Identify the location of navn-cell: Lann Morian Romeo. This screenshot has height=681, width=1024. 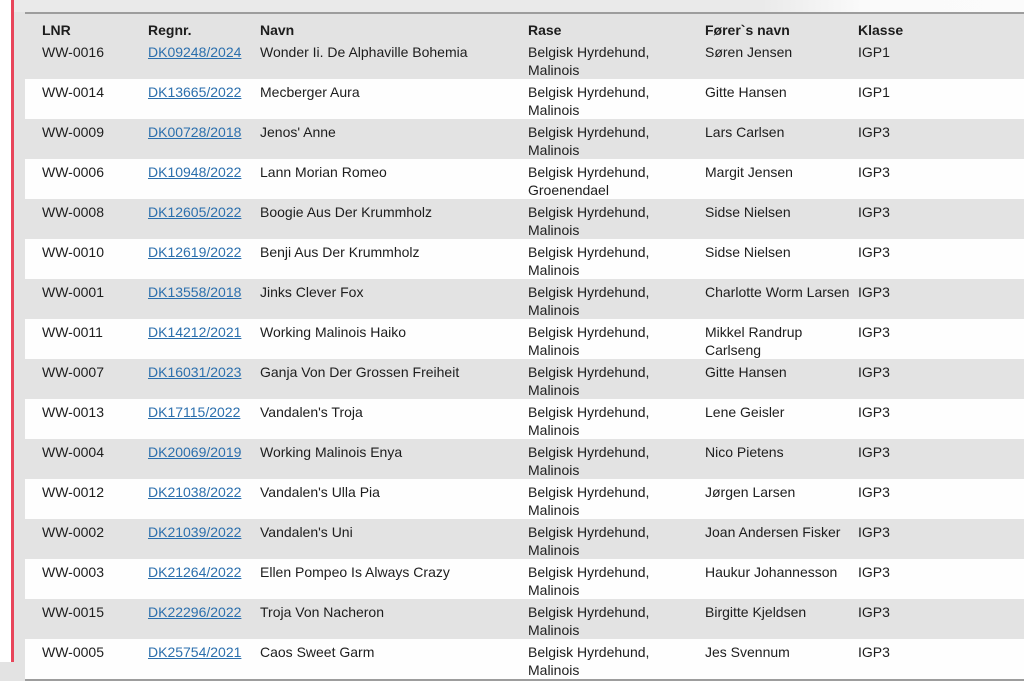
(323, 172).